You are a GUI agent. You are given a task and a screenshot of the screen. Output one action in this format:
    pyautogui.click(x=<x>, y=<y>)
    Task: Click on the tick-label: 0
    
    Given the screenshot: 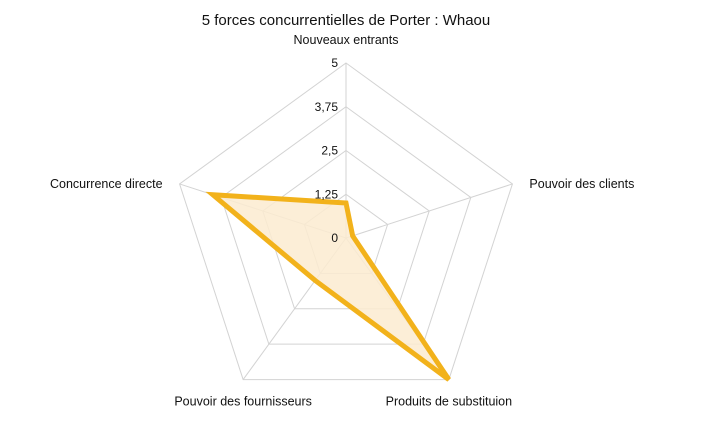 What is the action you would take?
    pyautogui.click(x=334, y=238)
    